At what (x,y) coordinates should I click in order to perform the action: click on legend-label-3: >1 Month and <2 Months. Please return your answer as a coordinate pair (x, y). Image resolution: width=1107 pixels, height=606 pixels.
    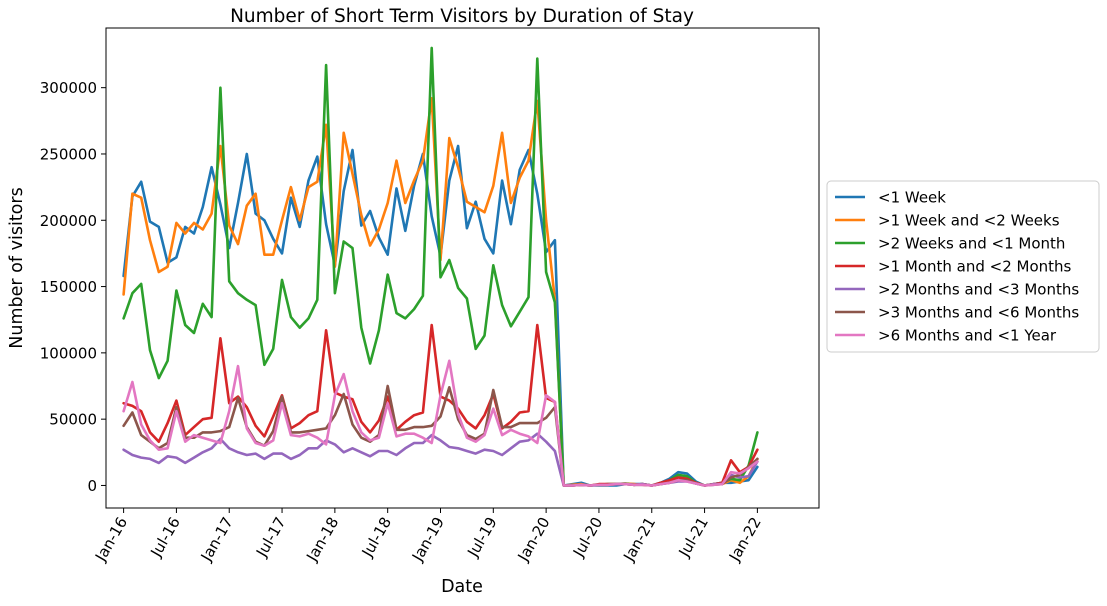
    Looking at the image, I should click on (975, 267).